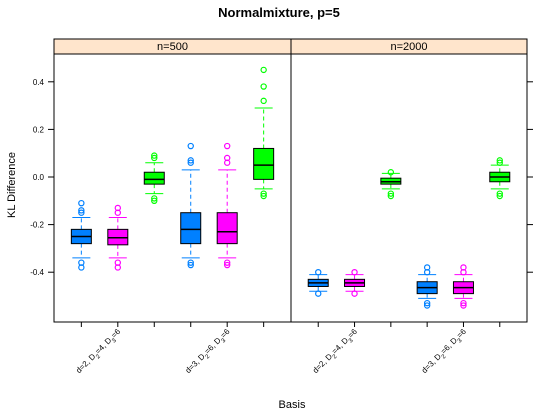  Describe the element at coordinates (39, 177) in the screenshot. I see `y-tick-label: 0.0` at that location.